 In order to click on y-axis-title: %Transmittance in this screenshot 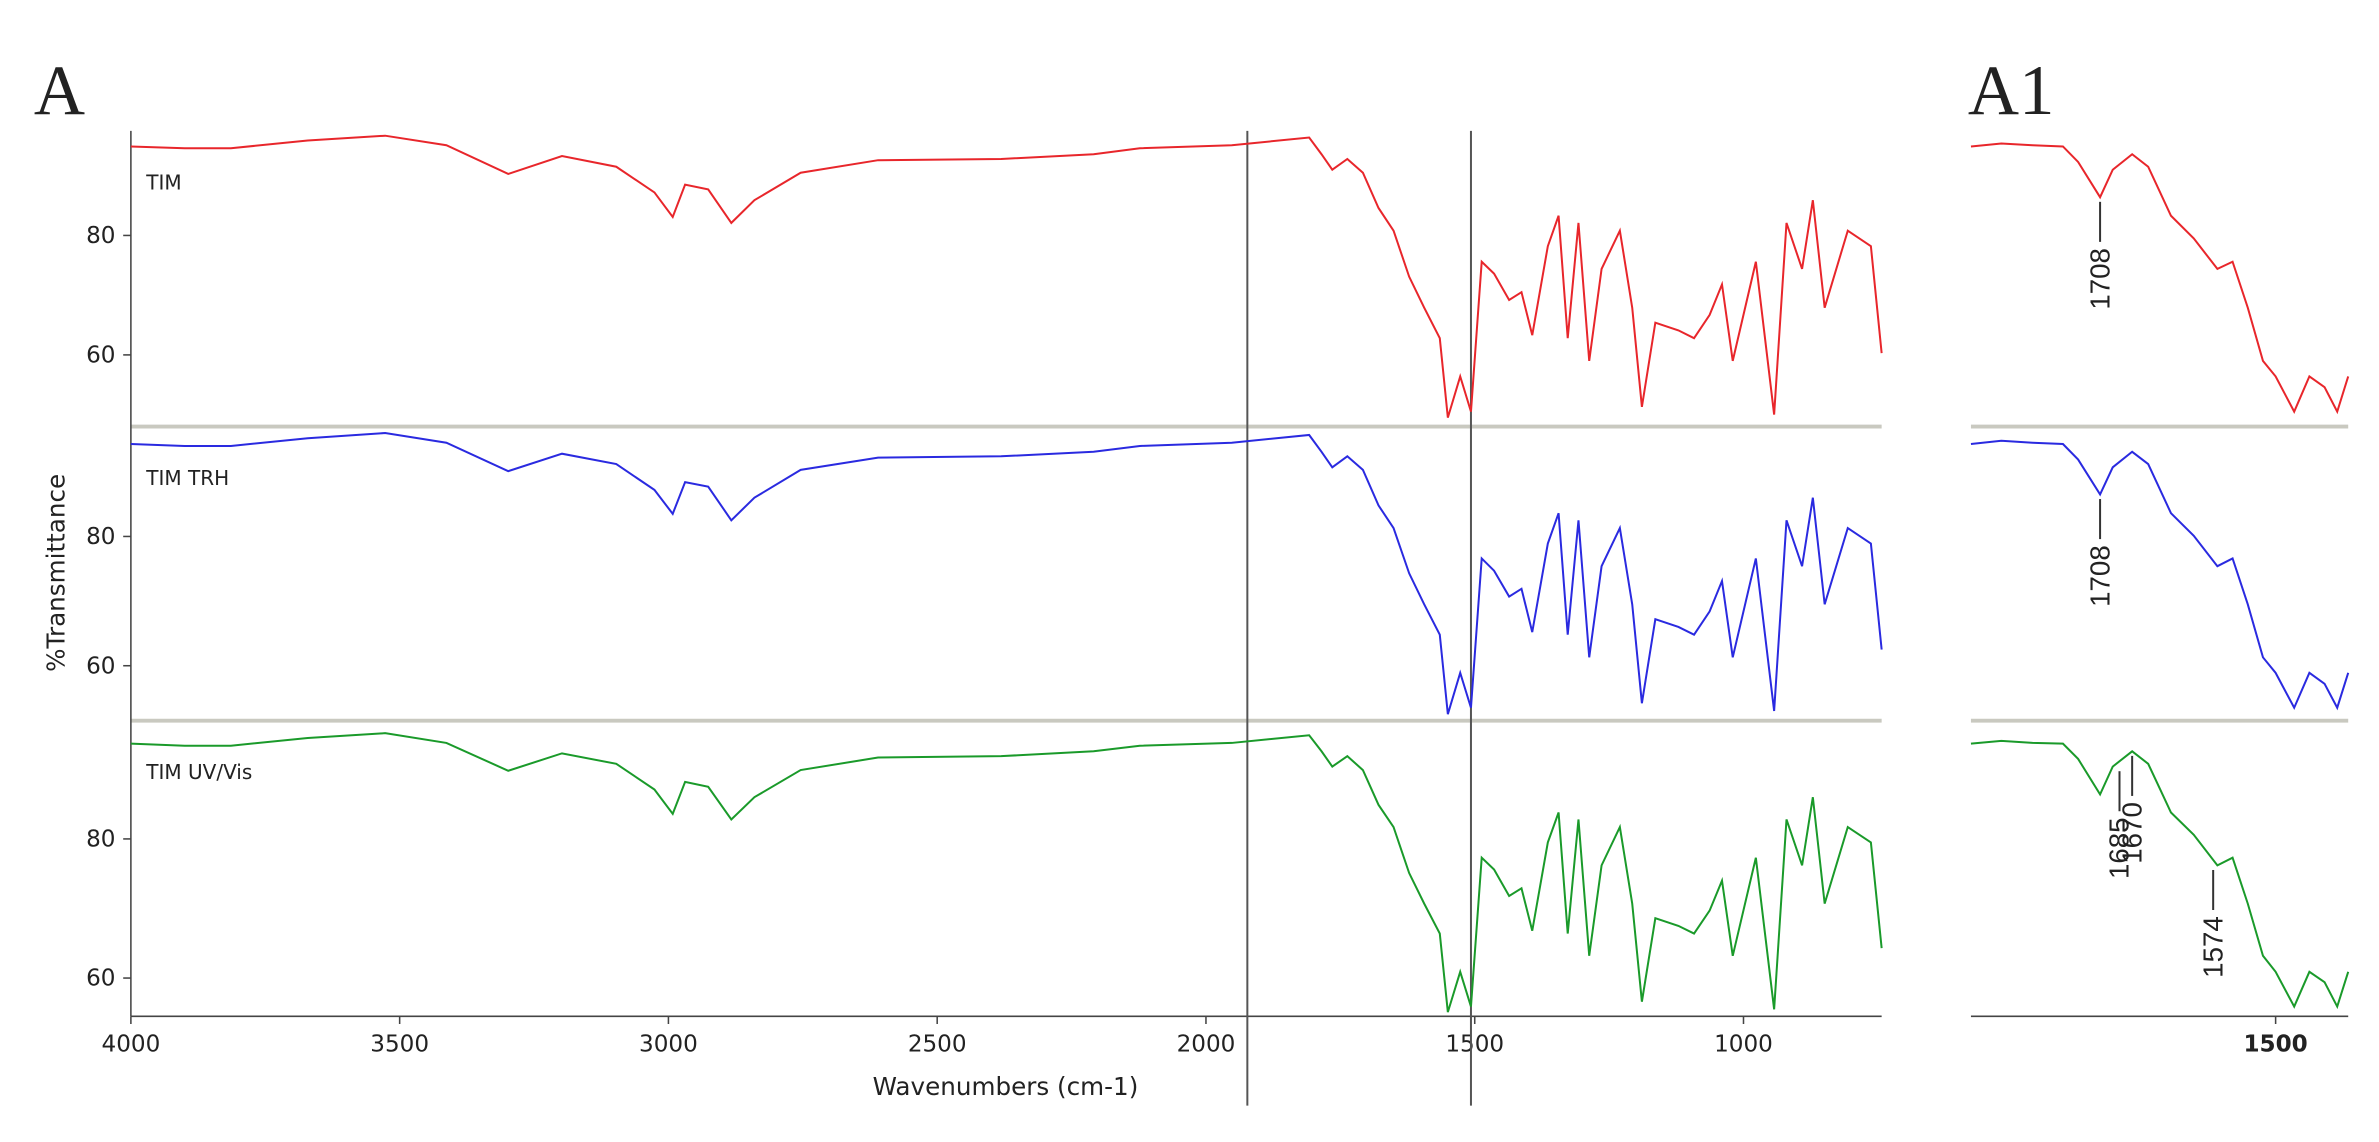, I will do `click(56, 573)`.